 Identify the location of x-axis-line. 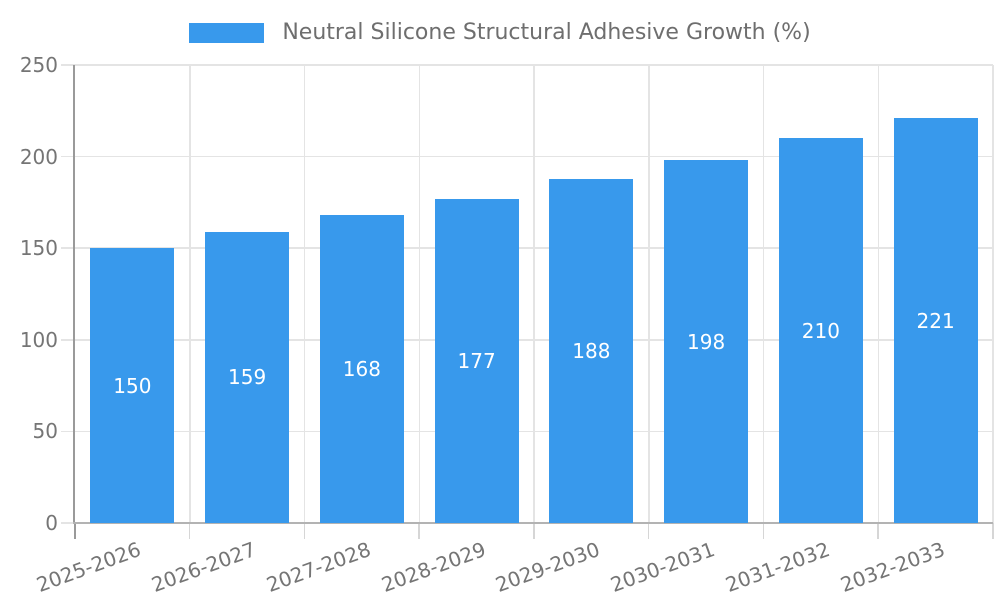
(533, 523).